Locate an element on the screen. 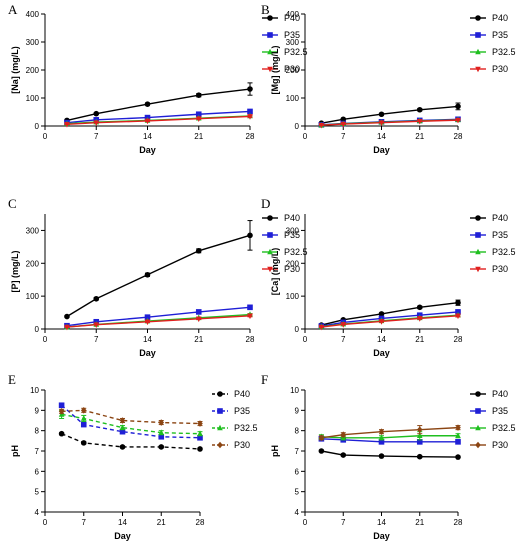  y-tick-label: 5 is located at coordinates (297, 492).